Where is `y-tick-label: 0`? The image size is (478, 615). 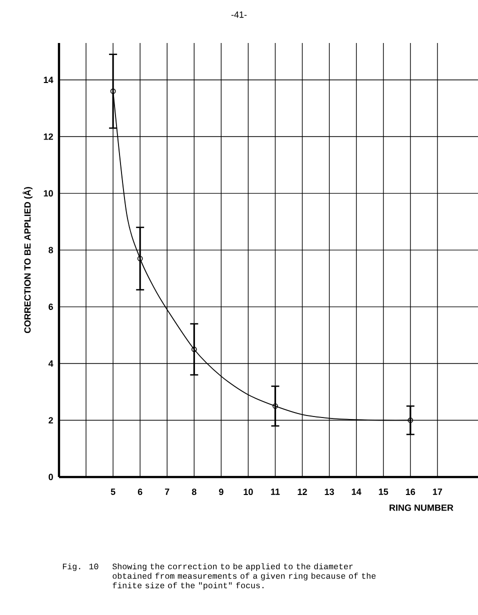 y-tick-label: 0 is located at coordinates (50, 477).